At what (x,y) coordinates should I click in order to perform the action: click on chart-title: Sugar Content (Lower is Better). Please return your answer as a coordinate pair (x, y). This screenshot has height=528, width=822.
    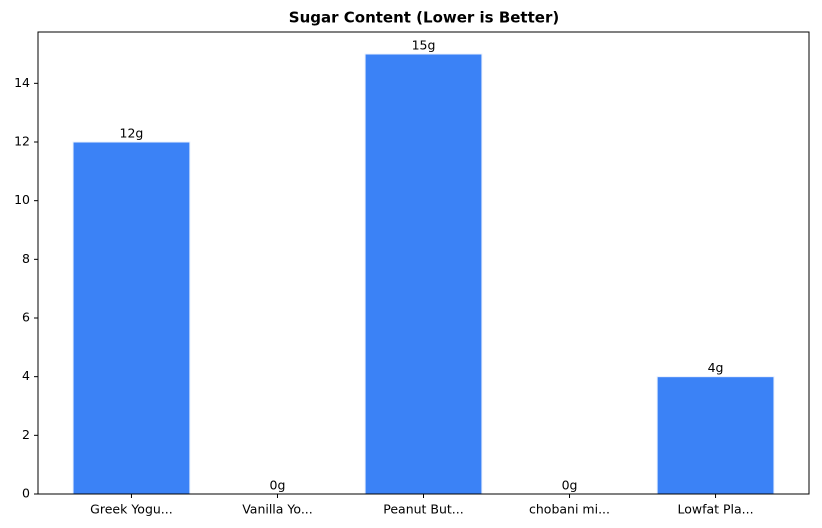
    Looking at the image, I should click on (424, 18).